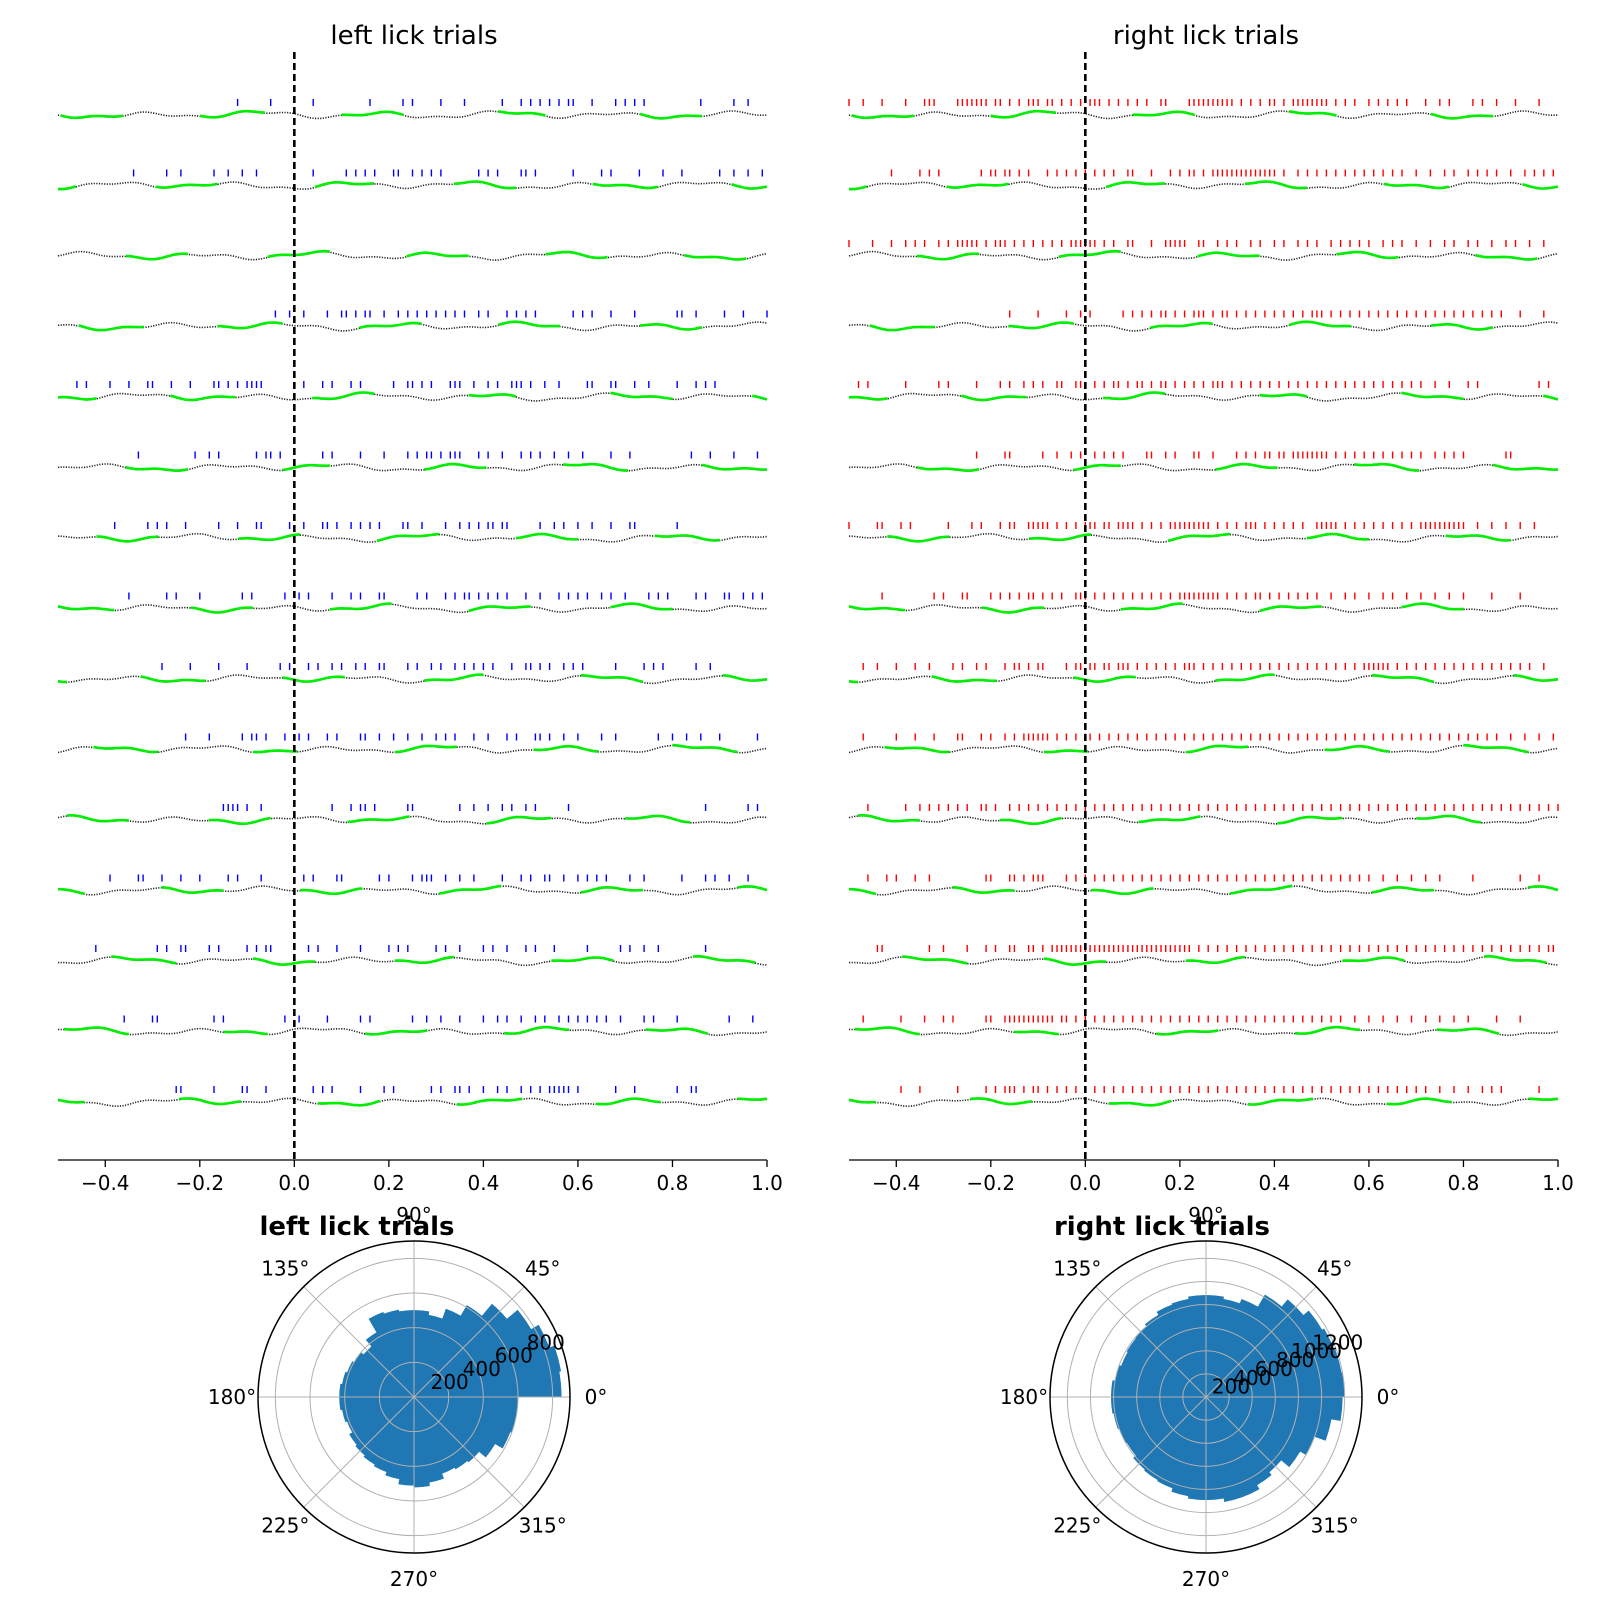  I want to click on left-x-tick-label-8: 1.0, so click(767, 1183).